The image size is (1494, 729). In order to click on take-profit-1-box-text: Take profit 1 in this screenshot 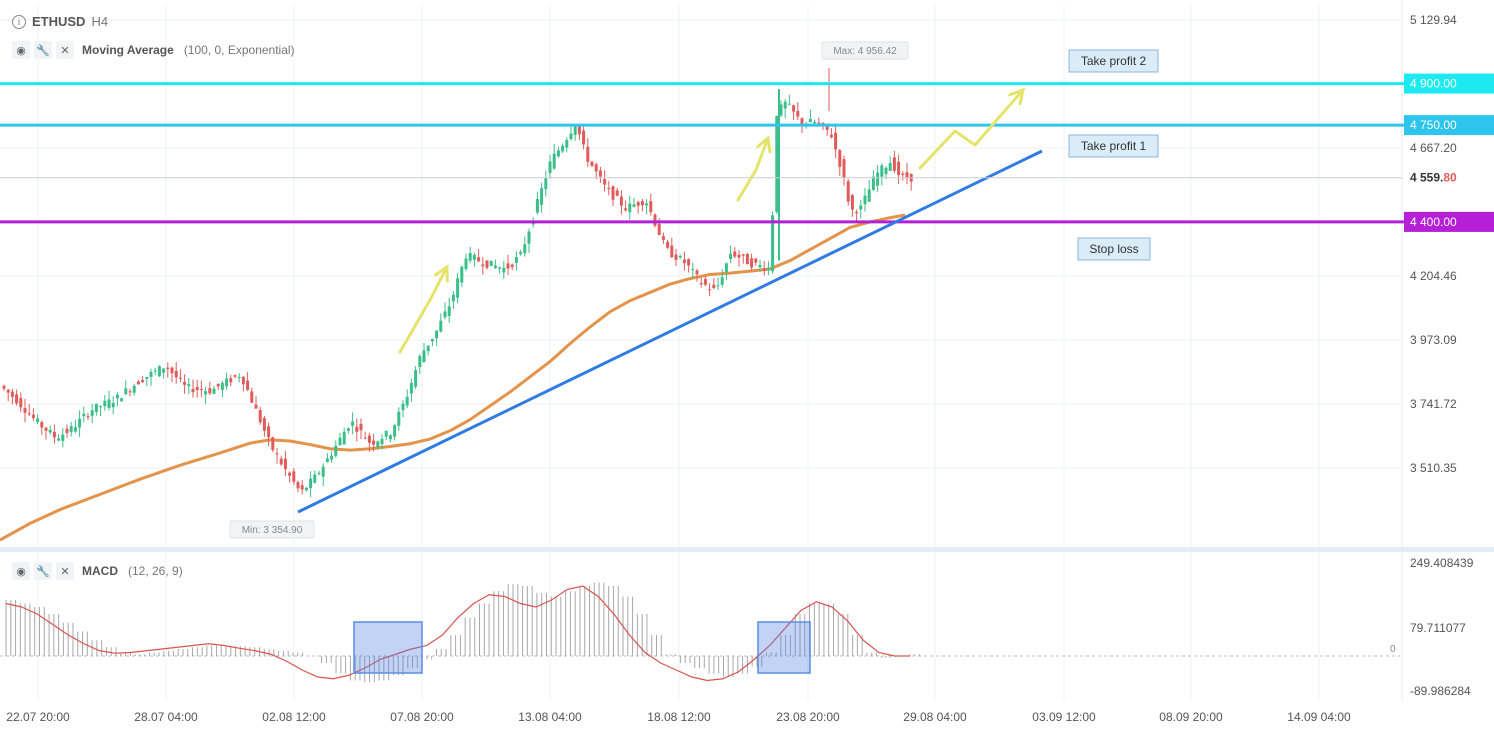, I will do `click(1114, 146)`.